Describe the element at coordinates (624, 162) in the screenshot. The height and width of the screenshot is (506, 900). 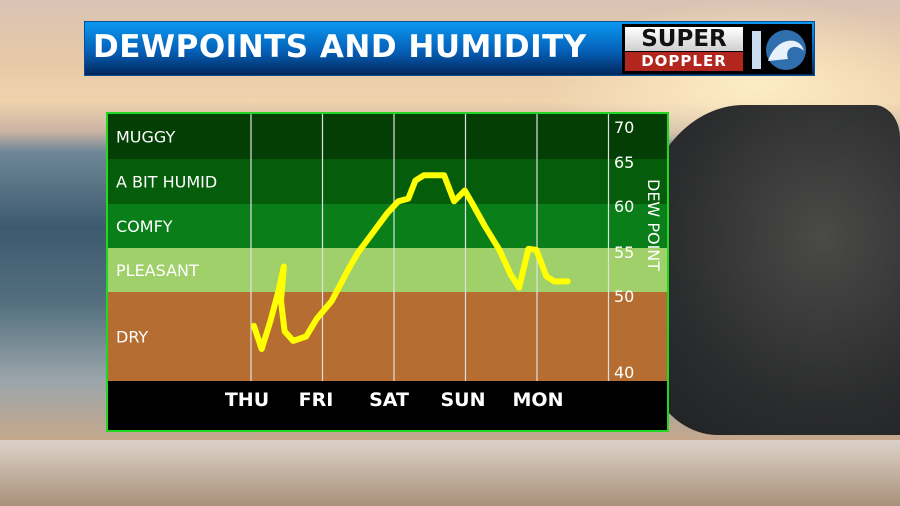
I see `y-tick-label: 65` at that location.